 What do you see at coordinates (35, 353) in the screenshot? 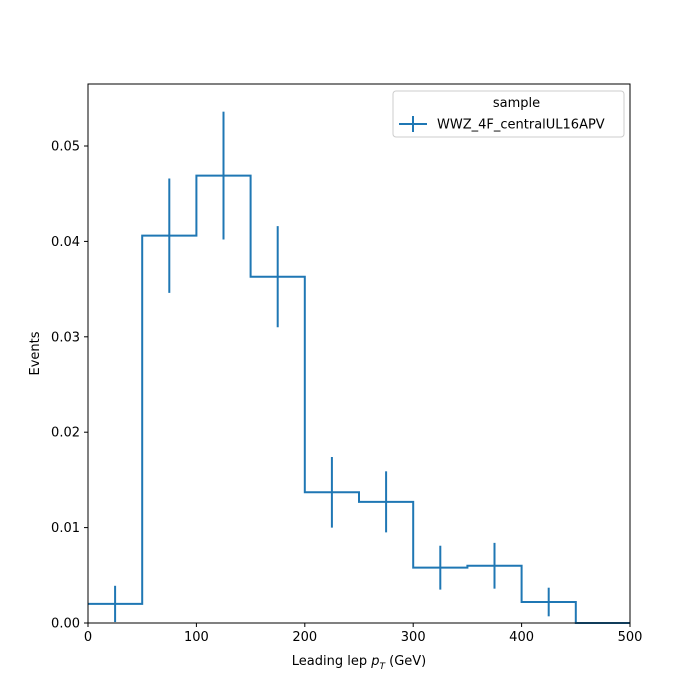
I see `y-axis-label: Events` at bounding box center [35, 353].